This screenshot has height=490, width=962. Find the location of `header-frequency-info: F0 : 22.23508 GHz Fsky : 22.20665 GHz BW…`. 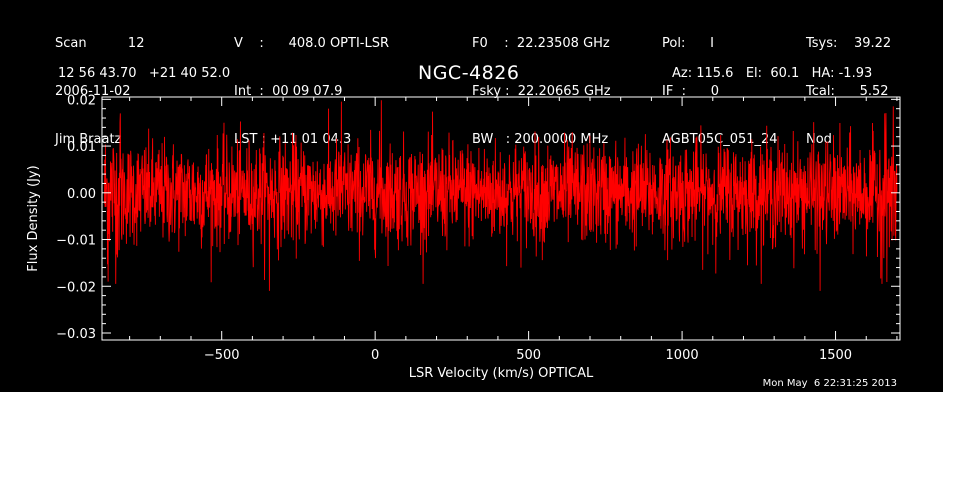

header-frequency-info: F0 : 22.23508 GHz Fsky : 22.20665 GHz BW… is located at coordinates (541, 92).